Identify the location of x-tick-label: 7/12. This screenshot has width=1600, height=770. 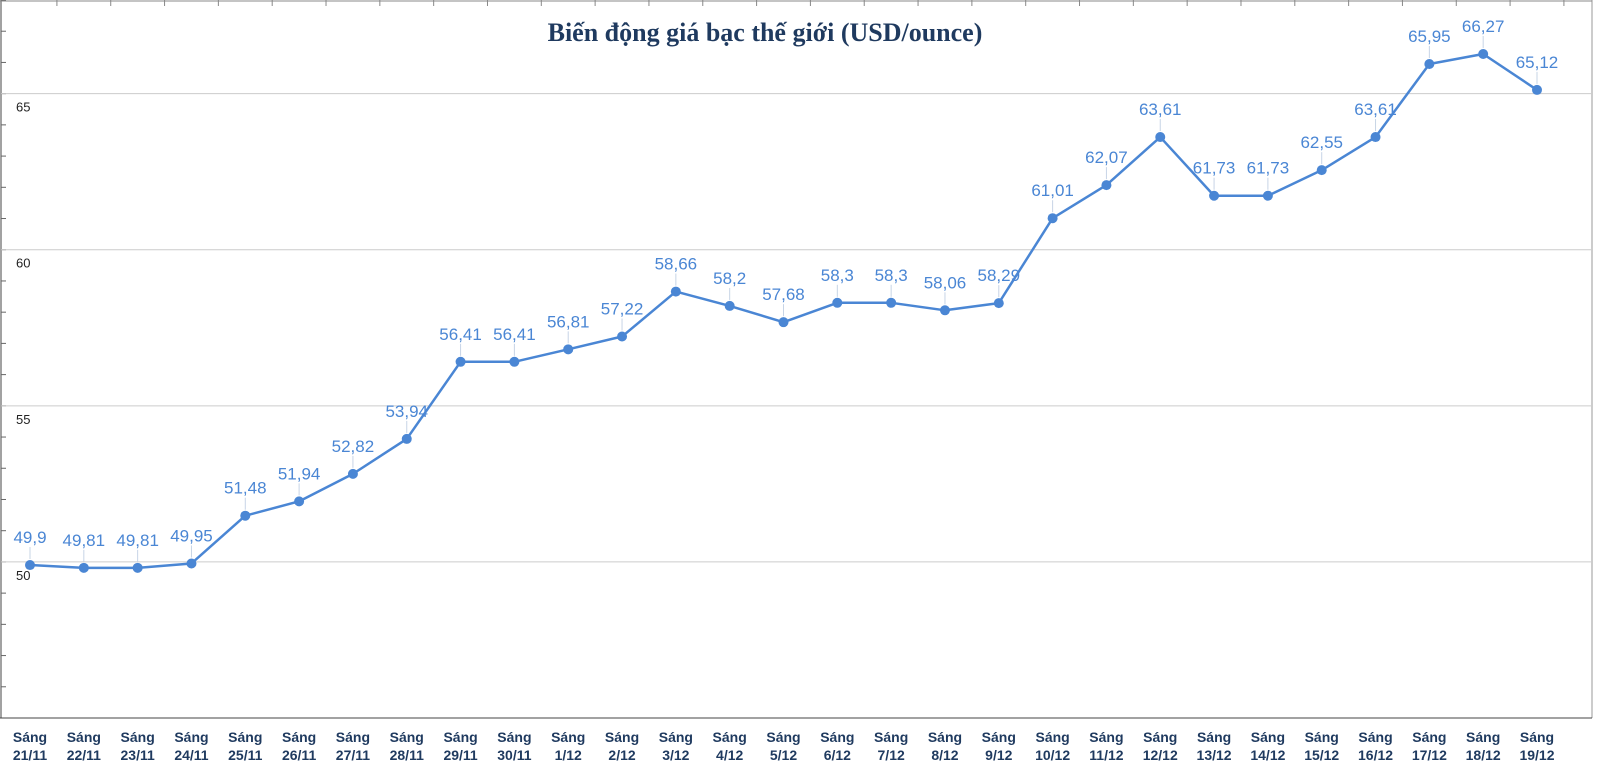
(891, 755).